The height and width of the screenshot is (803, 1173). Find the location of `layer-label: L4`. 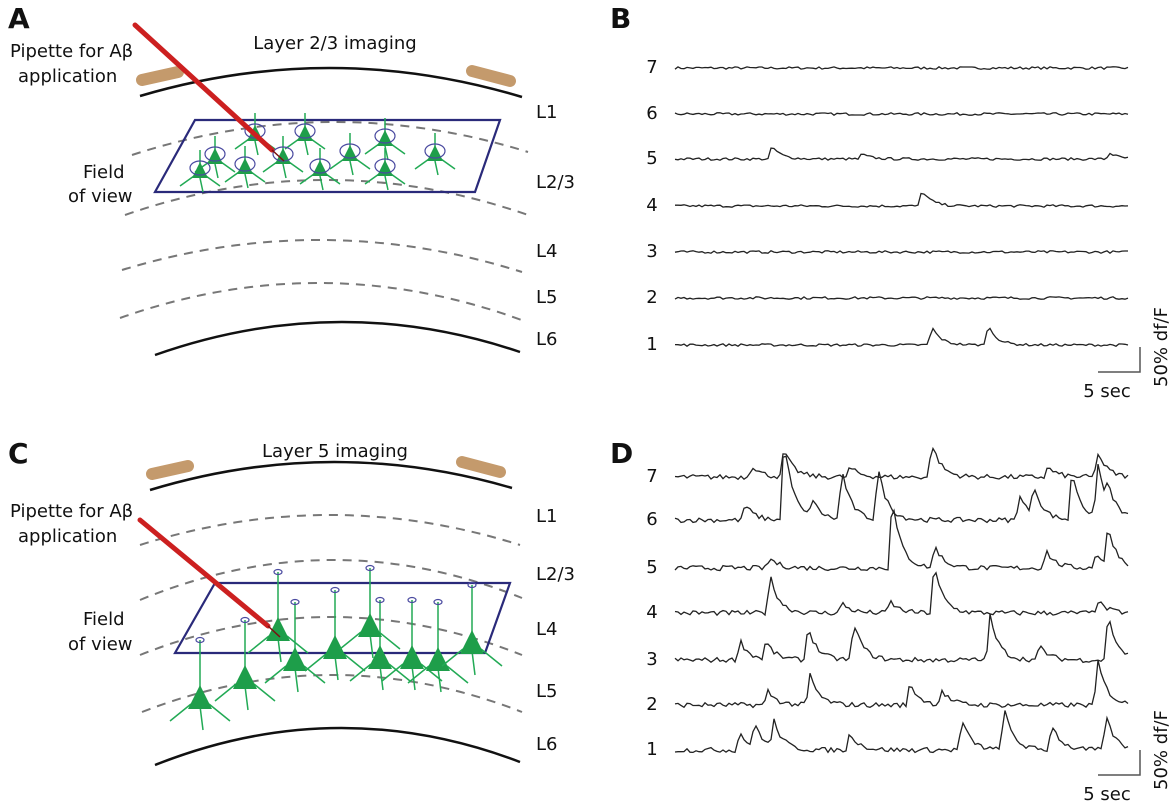

layer-label: L4 is located at coordinates (546, 629).